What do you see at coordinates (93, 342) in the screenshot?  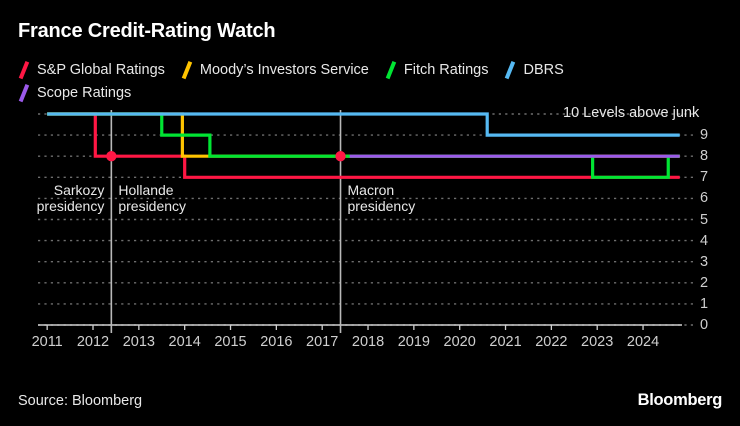 I see `x-tick-label-2012: 2012` at bounding box center [93, 342].